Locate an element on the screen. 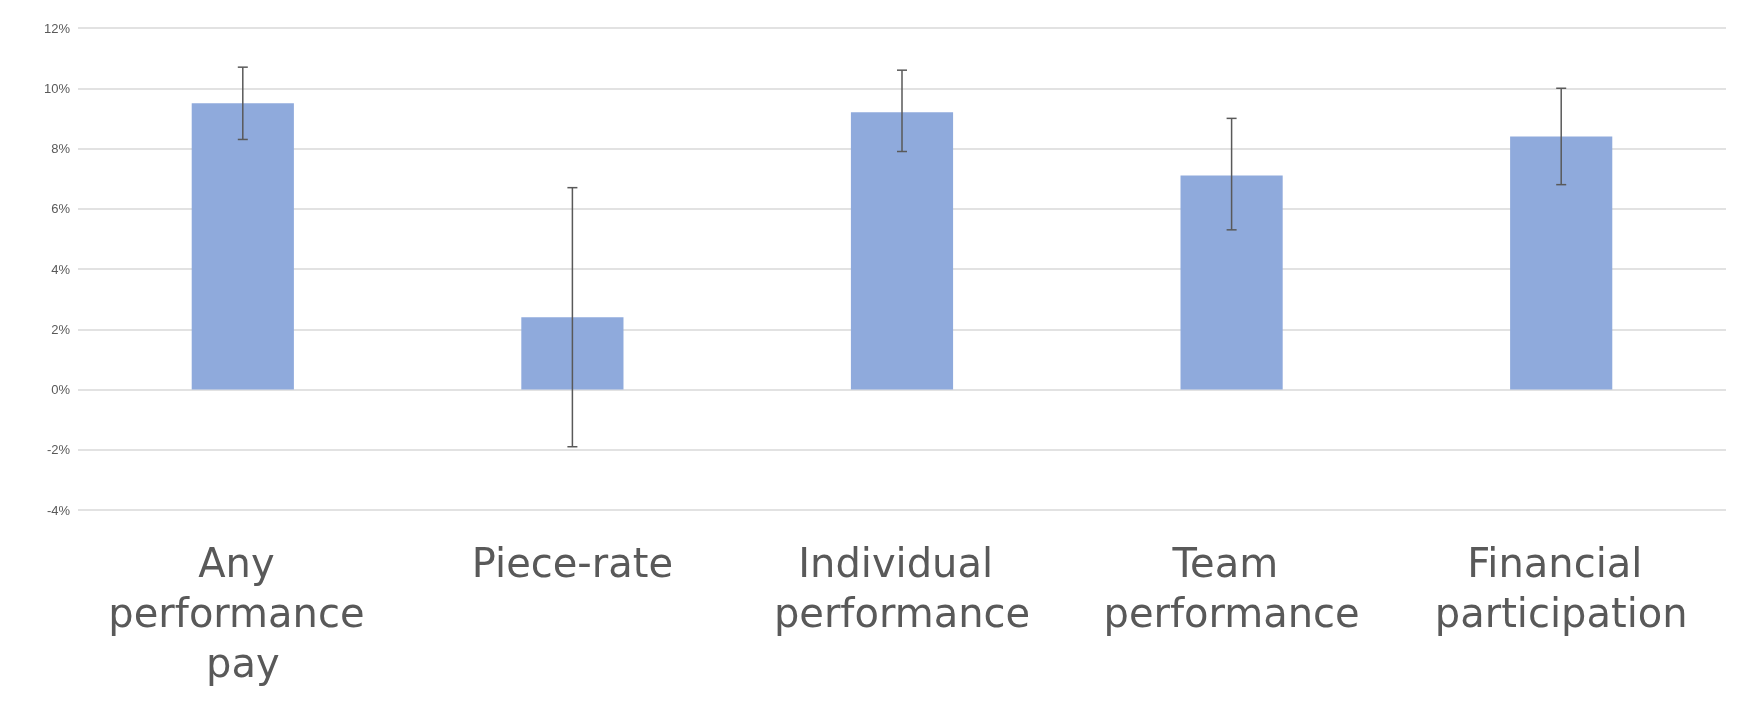 The image size is (1754, 728). x-tick-label: Piece-rate is located at coordinates (572, 563).